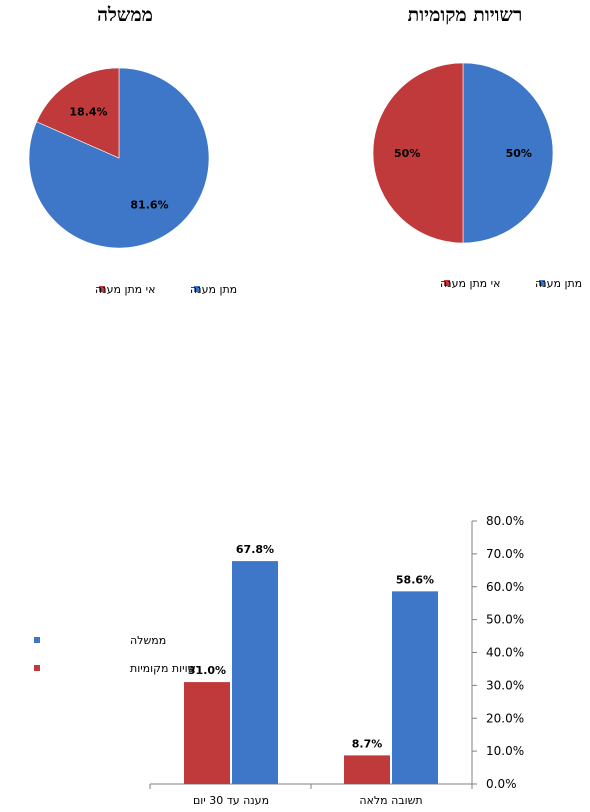 The image size is (590, 812). Describe the element at coordinates (88, 111) in the screenshot. I see `pie-slice-label: 18.4%` at that location.